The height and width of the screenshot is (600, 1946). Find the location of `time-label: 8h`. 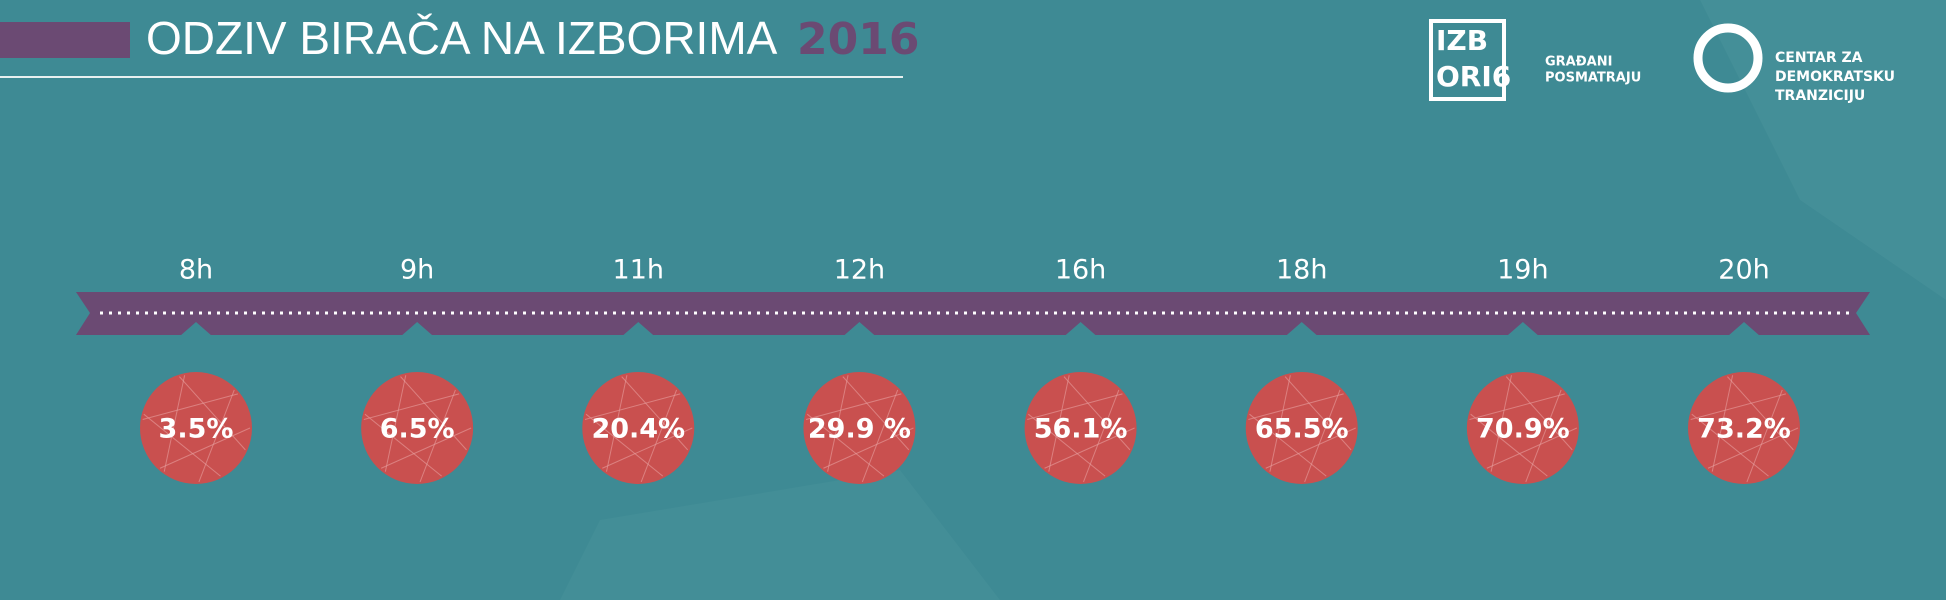

time-label: 8h is located at coordinates (196, 270).